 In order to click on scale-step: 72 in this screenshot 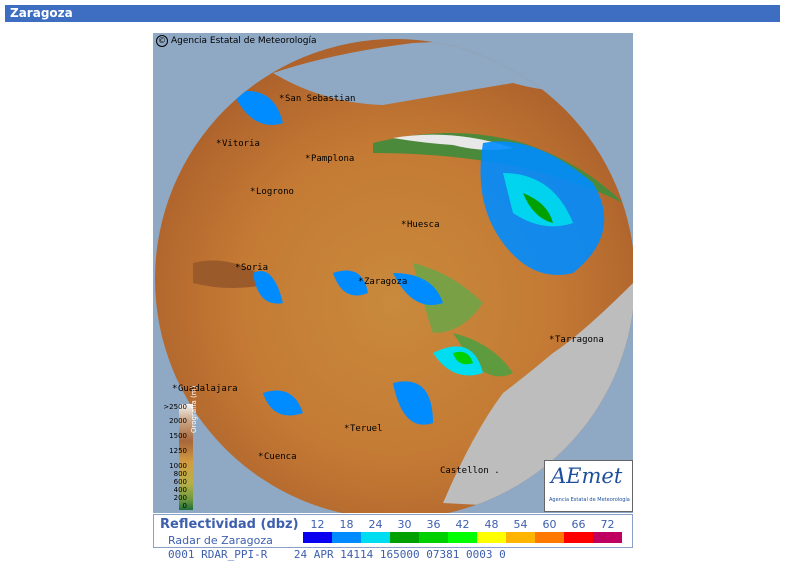, I will do `click(607, 530)`.